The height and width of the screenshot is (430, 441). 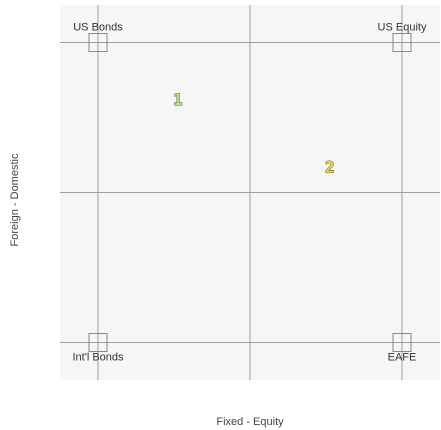 What do you see at coordinates (98, 358) in the screenshot?
I see `corner-label: Int'l Bonds` at bounding box center [98, 358].